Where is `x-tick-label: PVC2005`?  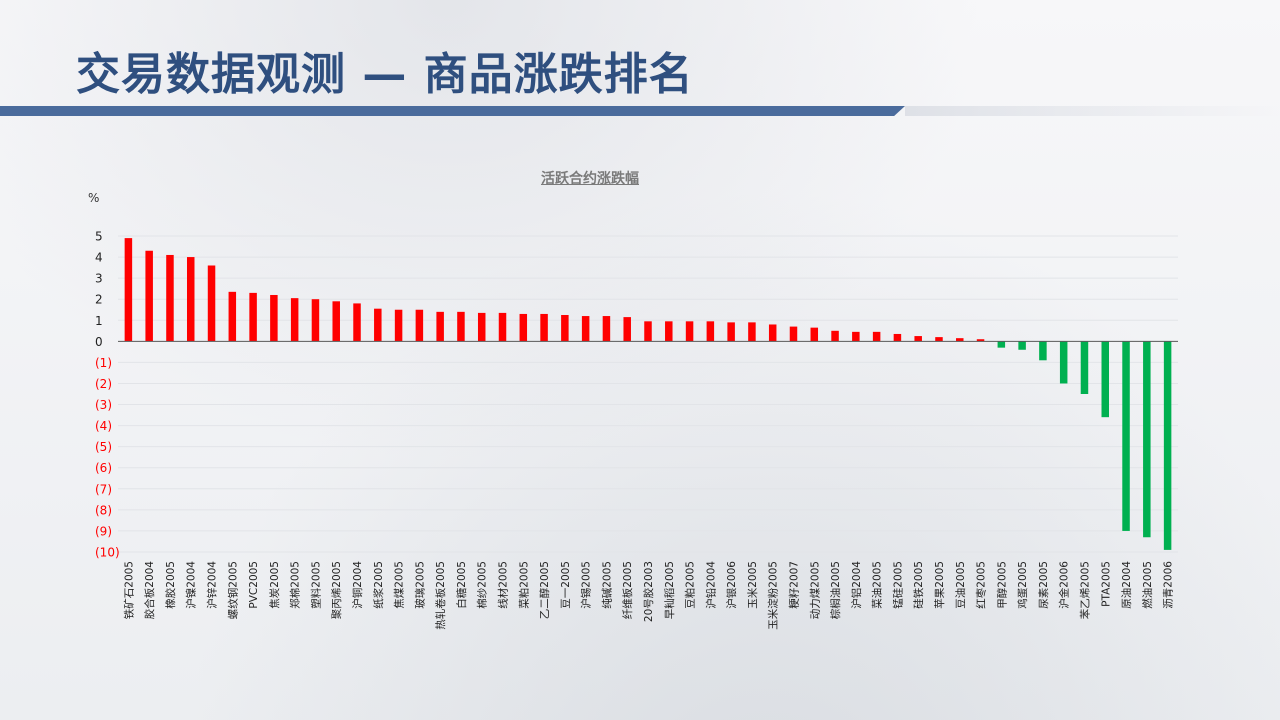
x-tick-label: PVC2005 is located at coordinates (254, 585).